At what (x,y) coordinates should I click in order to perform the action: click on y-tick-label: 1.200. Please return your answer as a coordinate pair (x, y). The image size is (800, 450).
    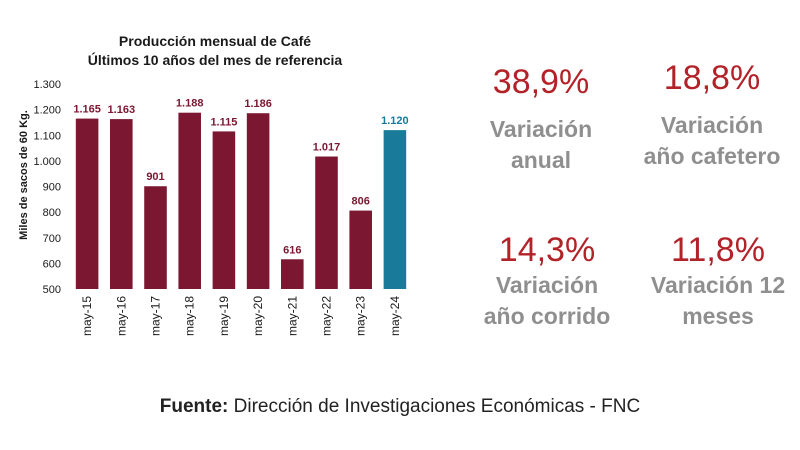
    Looking at the image, I should click on (47, 111).